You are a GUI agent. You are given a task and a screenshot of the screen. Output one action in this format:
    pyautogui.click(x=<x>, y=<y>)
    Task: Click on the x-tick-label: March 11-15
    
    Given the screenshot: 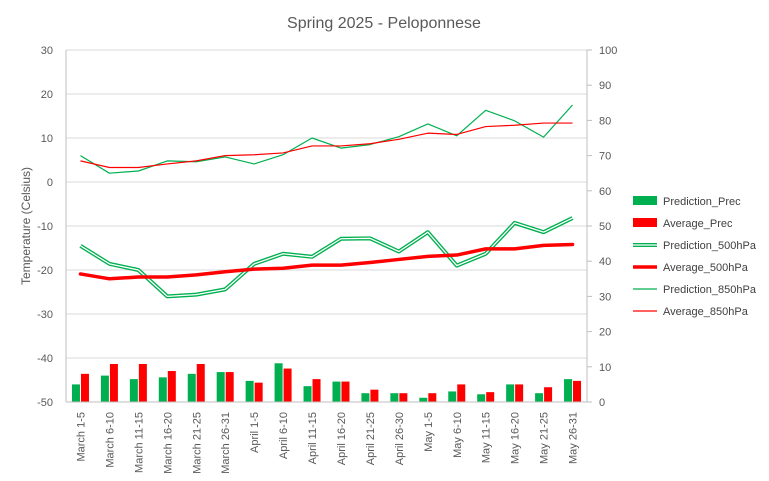 What is the action you would take?
    pyautogui.click(x=139, y=442)
    